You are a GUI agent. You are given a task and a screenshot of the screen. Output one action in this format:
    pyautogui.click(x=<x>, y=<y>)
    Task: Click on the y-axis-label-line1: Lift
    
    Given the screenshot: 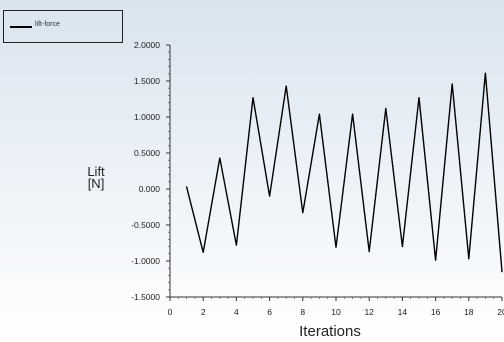 What is the action you would take?
    pyautogui.click(x=96, y=171)
    